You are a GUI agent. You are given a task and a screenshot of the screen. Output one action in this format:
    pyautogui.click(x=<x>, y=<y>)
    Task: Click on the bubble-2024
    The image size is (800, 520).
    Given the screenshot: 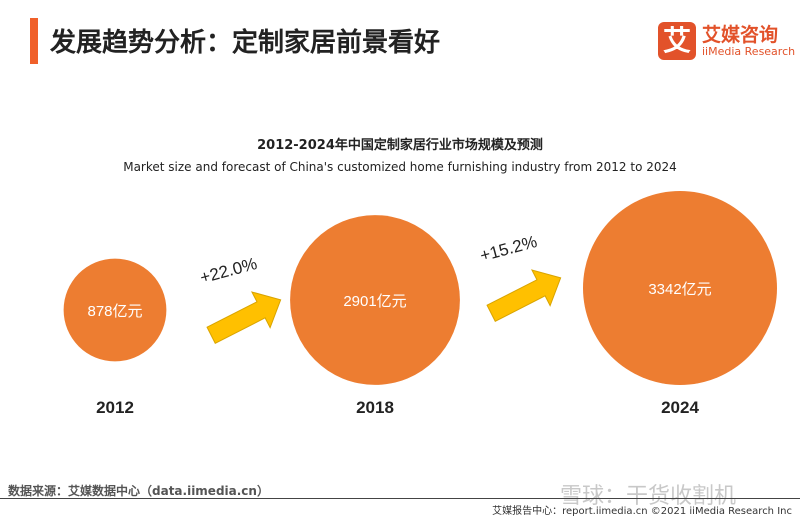 What is the action you would take?
    pyautogui.click(x=680, y=288)
    